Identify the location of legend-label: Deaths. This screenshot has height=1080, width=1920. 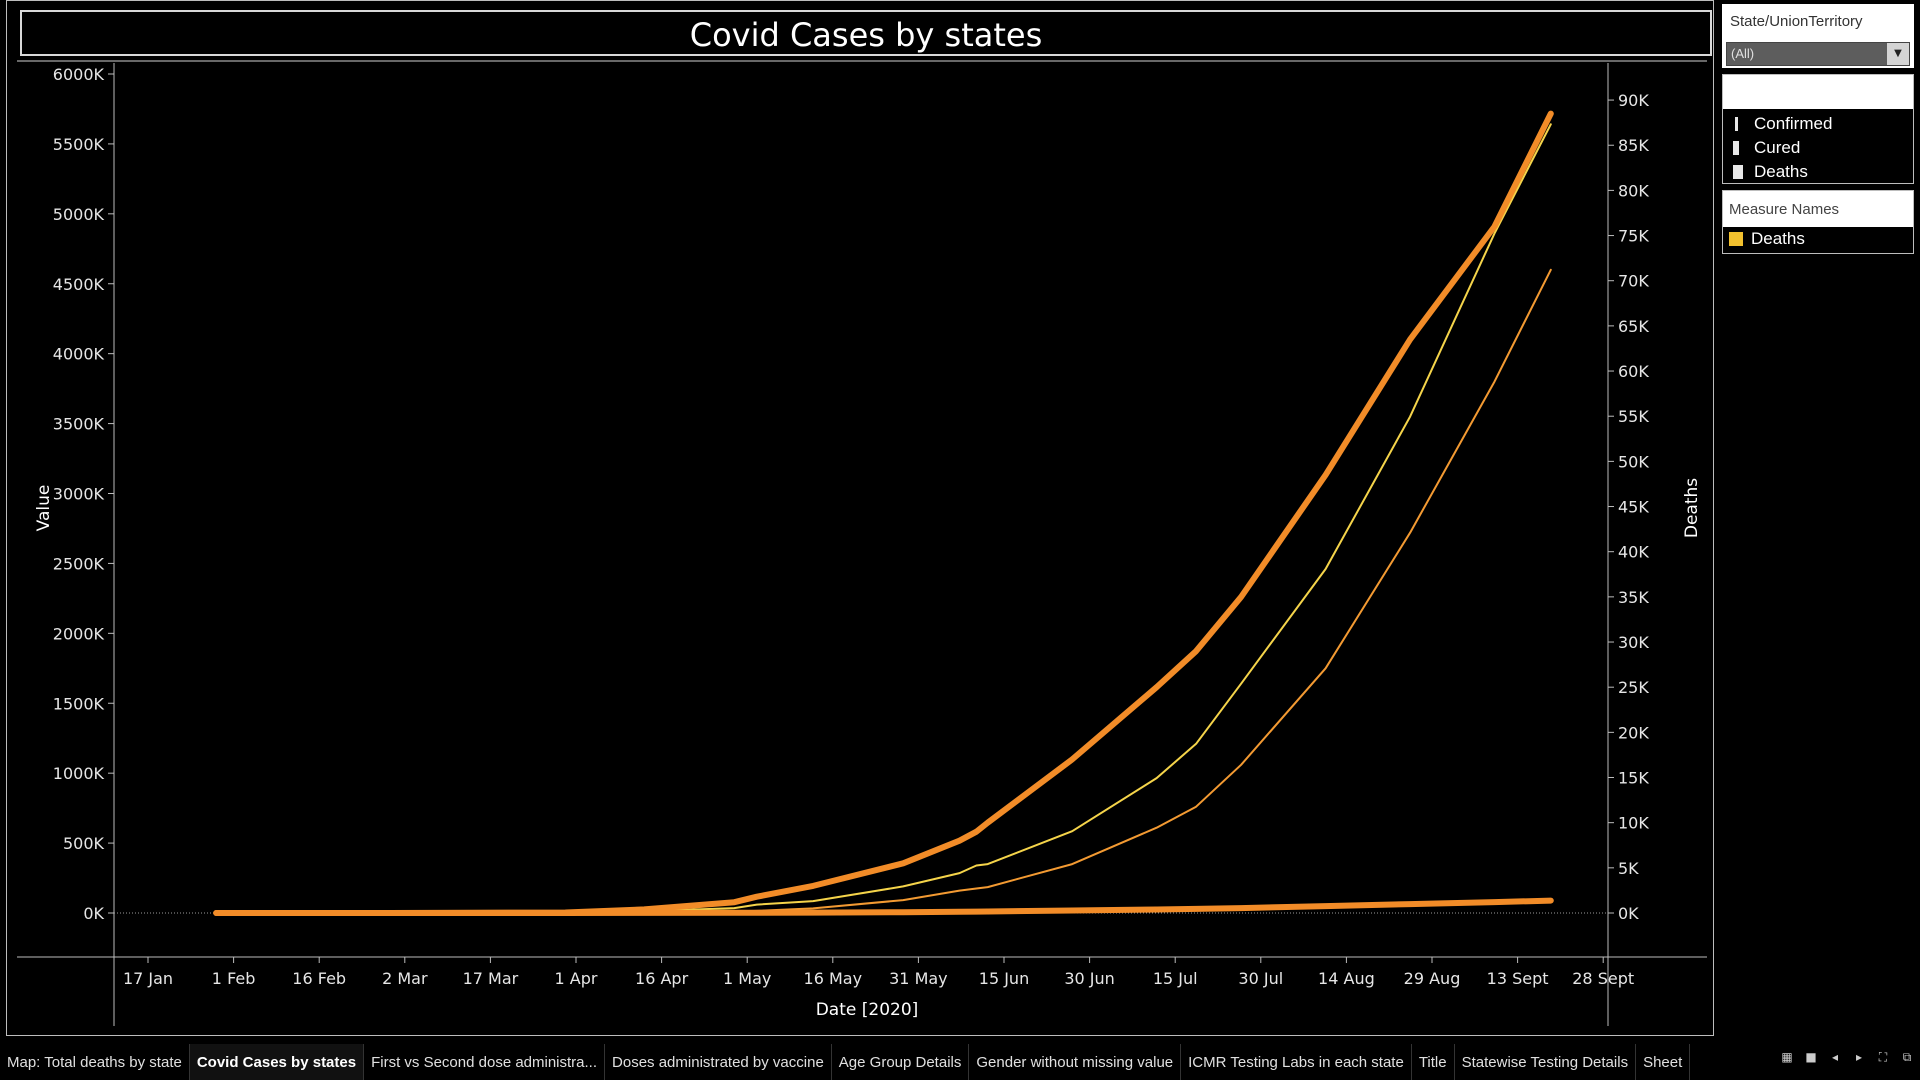
(1781, 171).